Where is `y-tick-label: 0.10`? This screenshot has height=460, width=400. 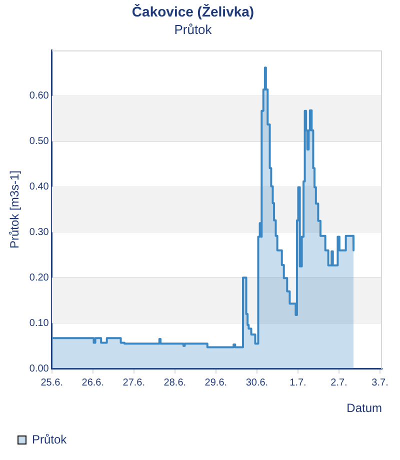
y-tick-label: 0.10 is located at coordinates (39, 323).